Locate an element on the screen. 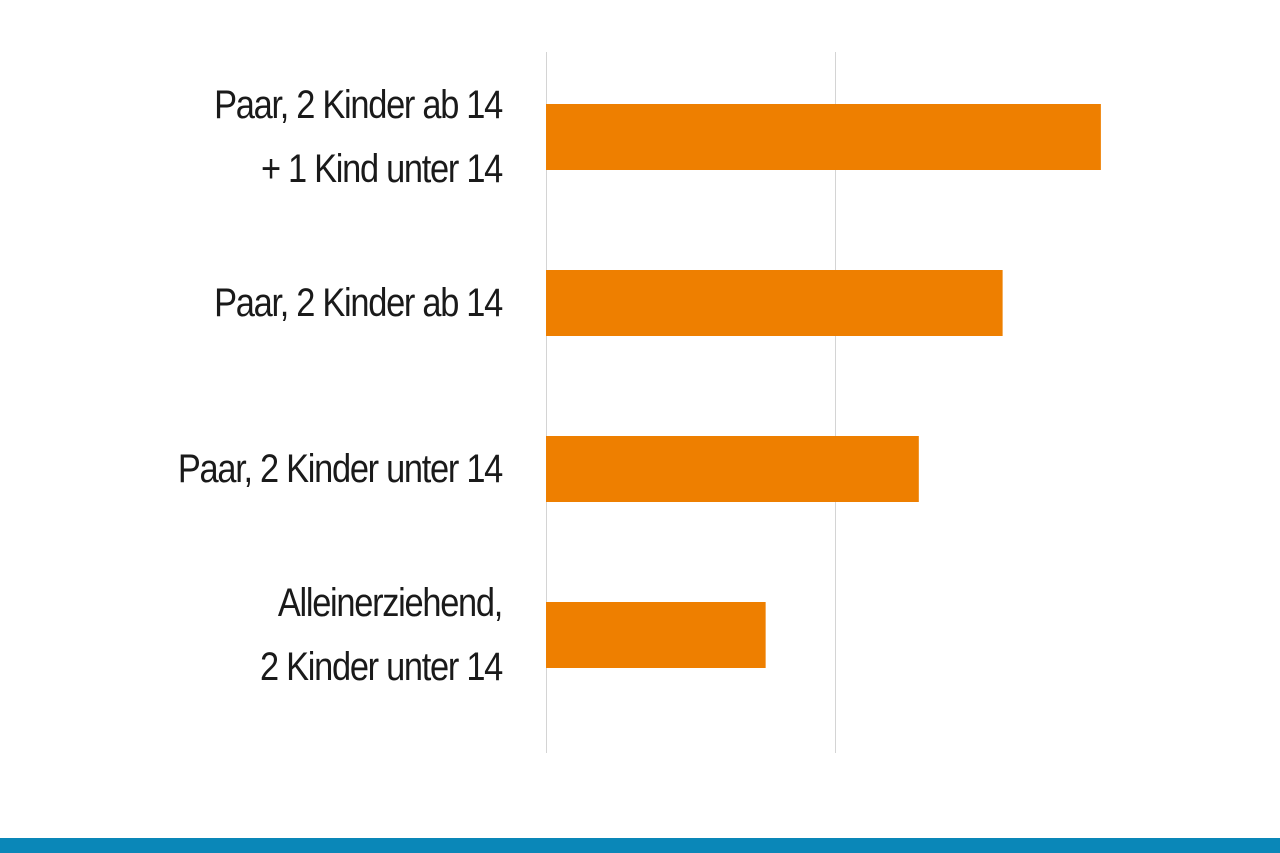 The height and width of the screenshot is (853, 1280). category-label-line: Paar, 2 Kinder unter 14 is located at coordinates (340, 469).